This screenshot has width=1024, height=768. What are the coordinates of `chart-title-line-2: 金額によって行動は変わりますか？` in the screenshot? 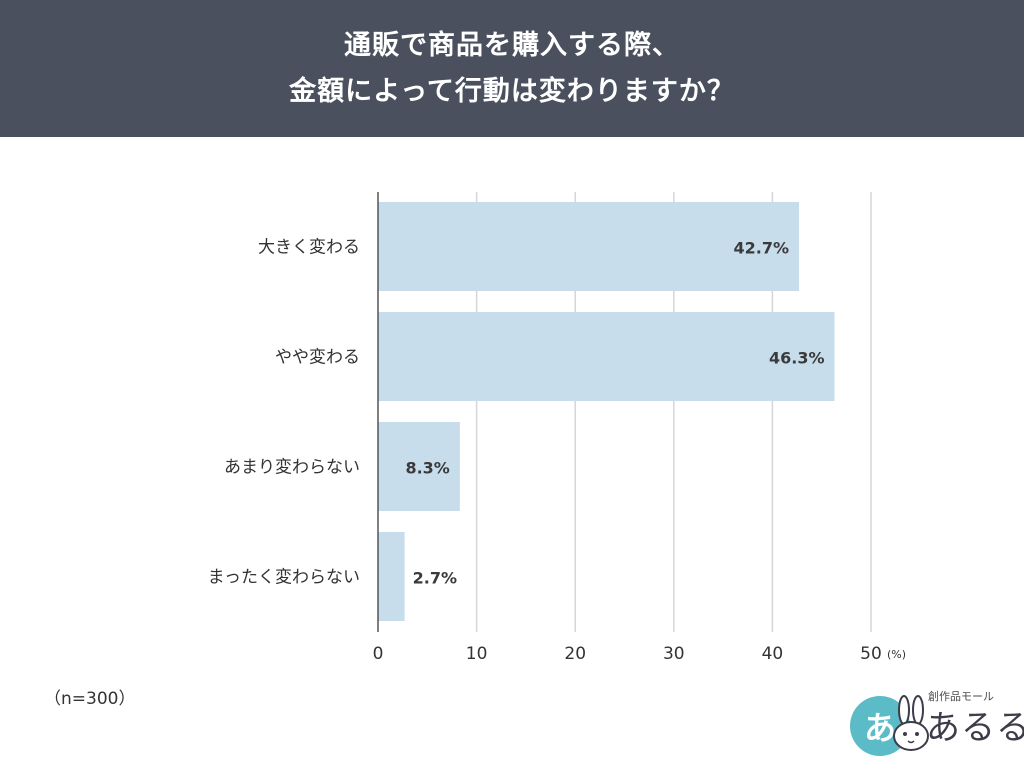 It's located at (512, 91).